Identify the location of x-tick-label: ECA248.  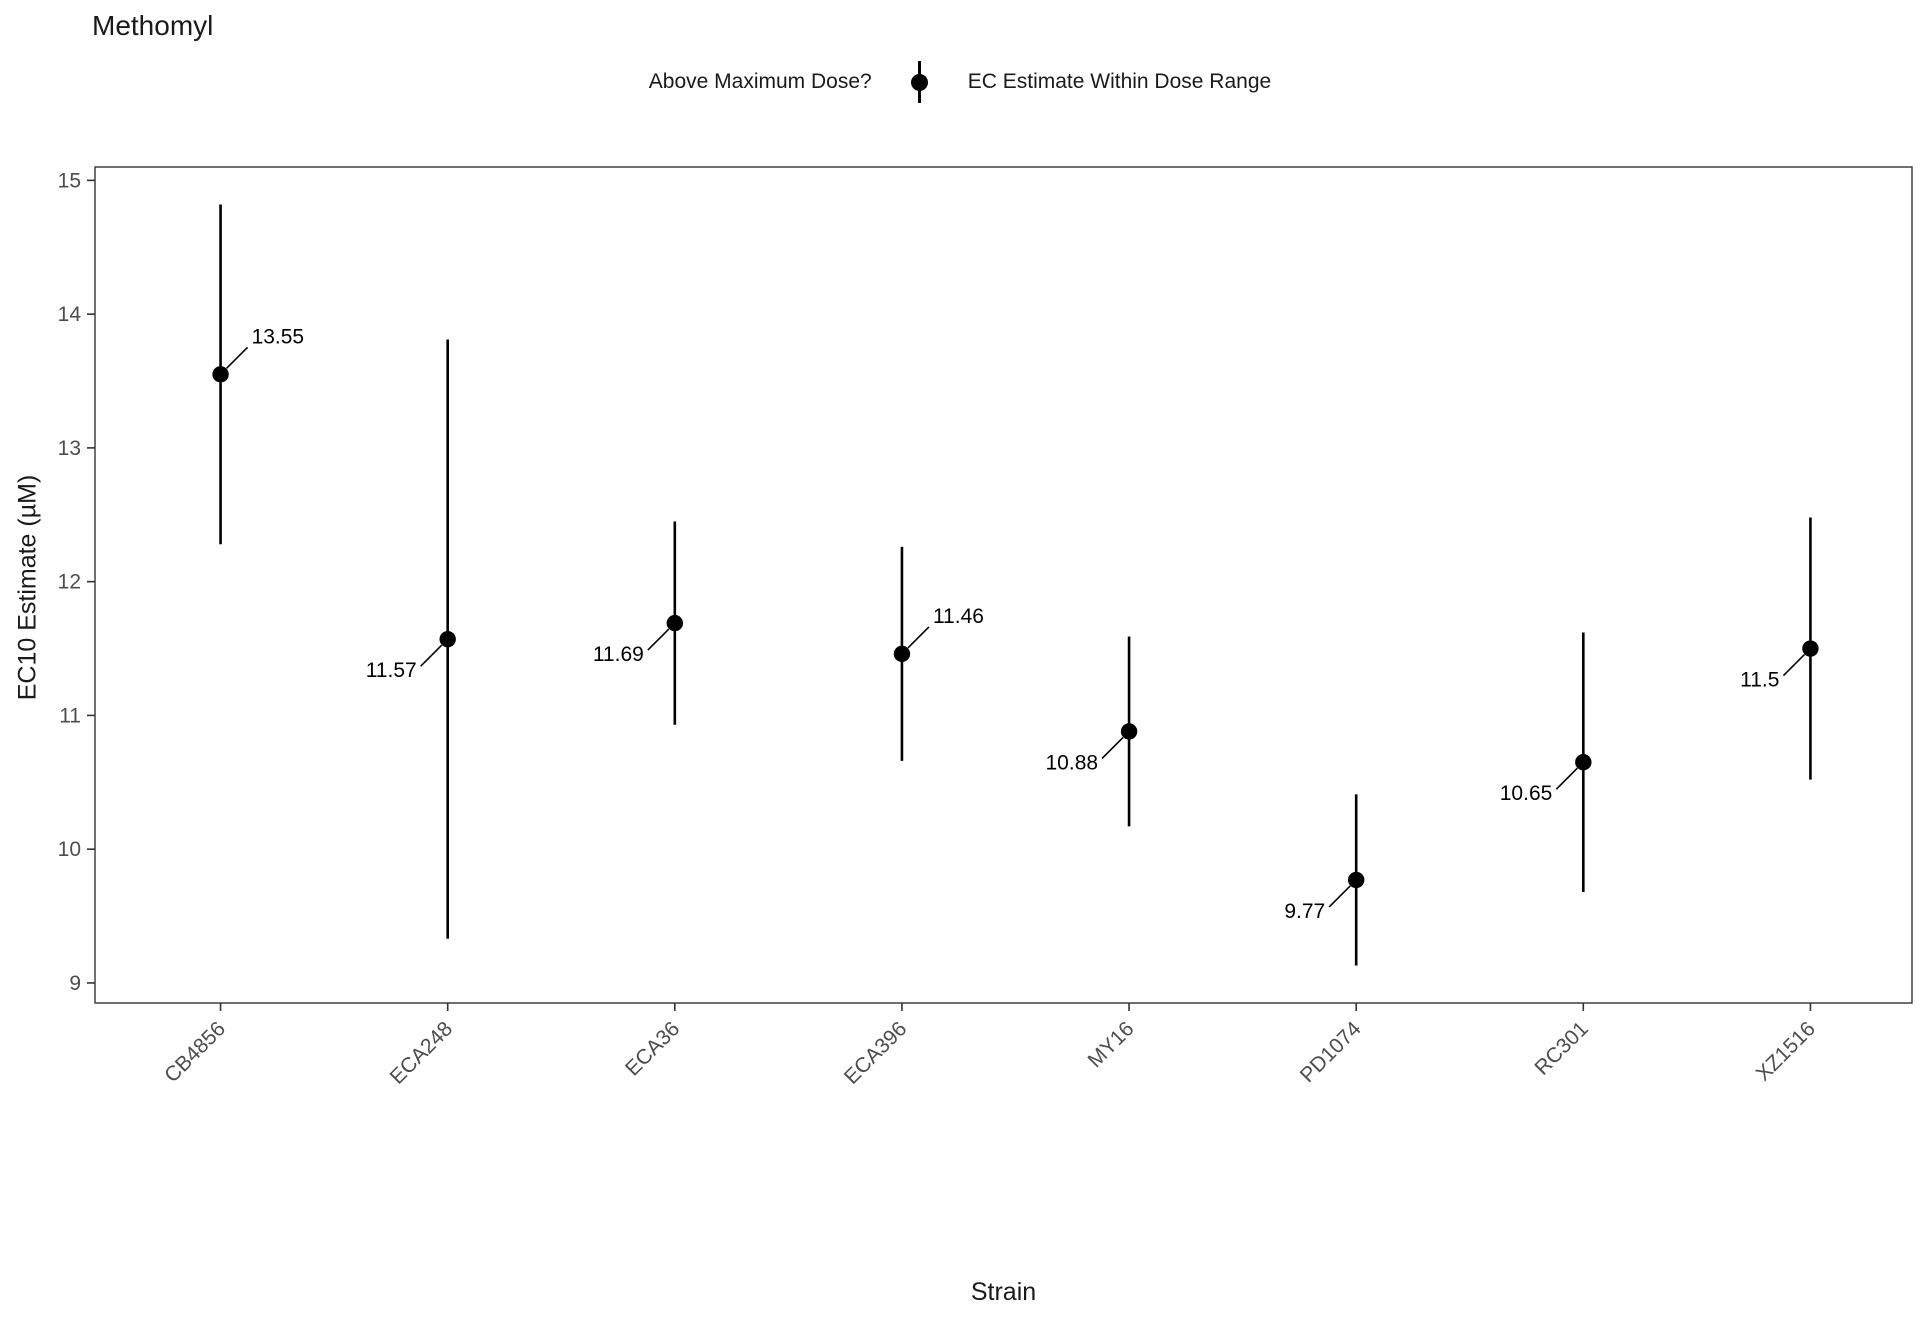
(422, 1053).